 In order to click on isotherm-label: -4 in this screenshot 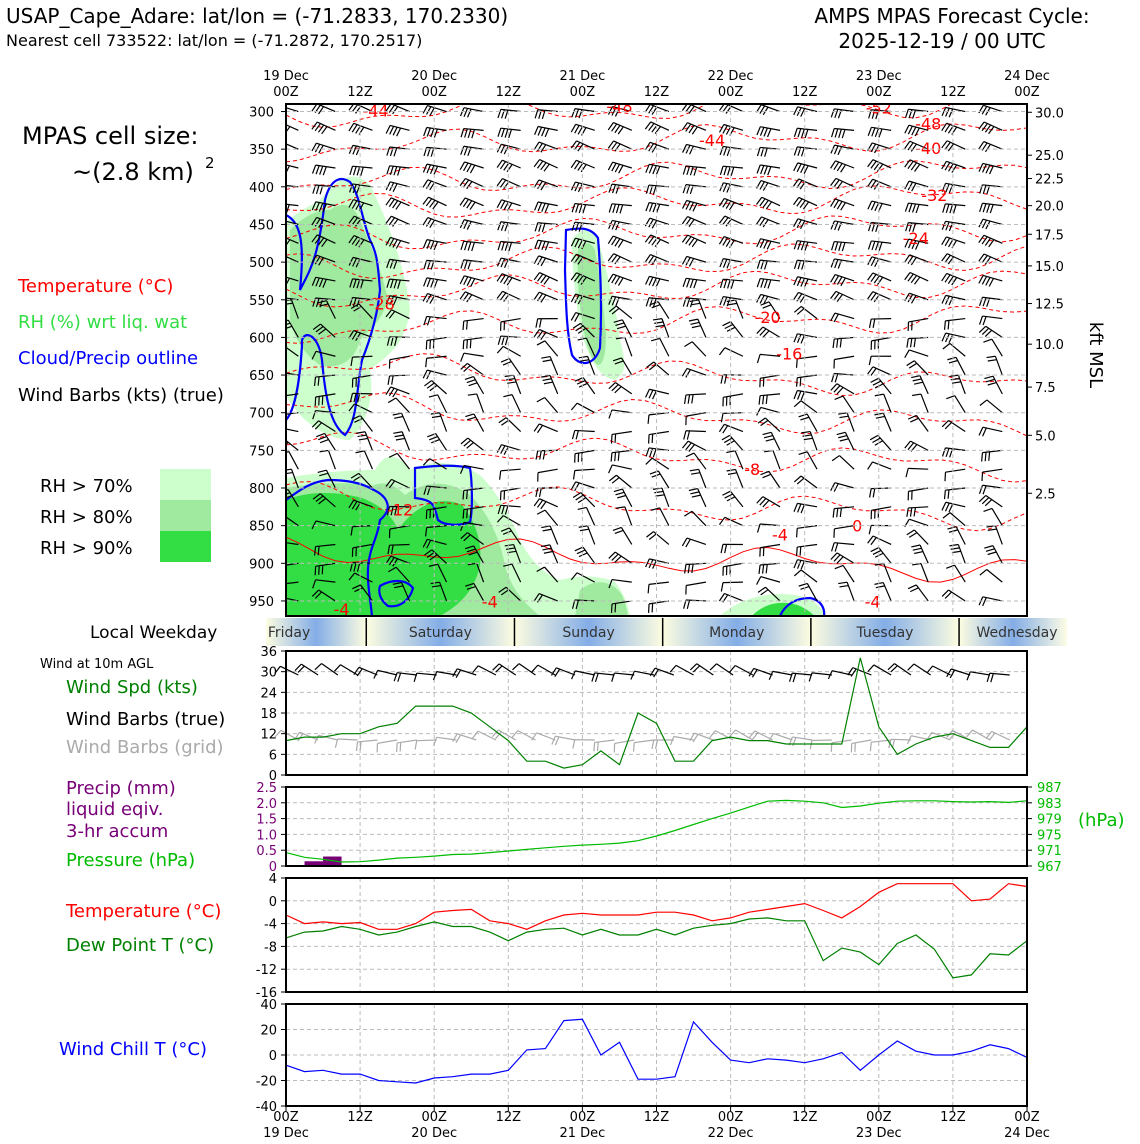, I will do `click(873, 601)`.